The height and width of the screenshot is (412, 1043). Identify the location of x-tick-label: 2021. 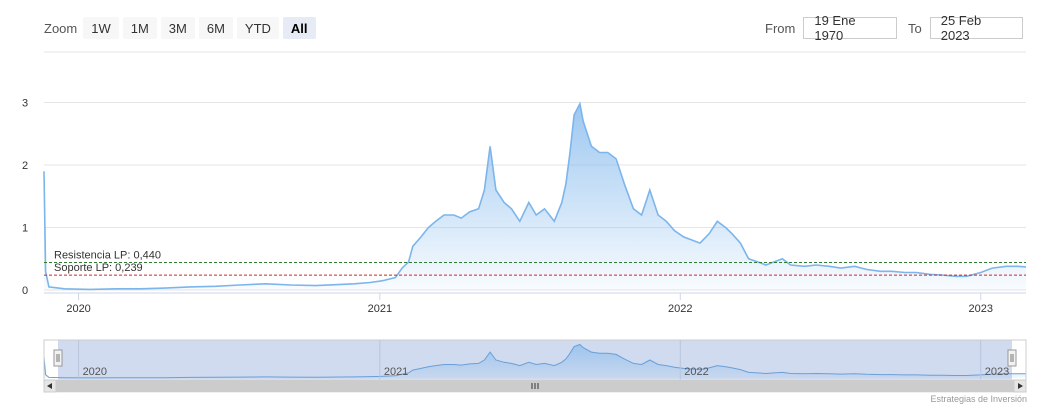
(380, 309).